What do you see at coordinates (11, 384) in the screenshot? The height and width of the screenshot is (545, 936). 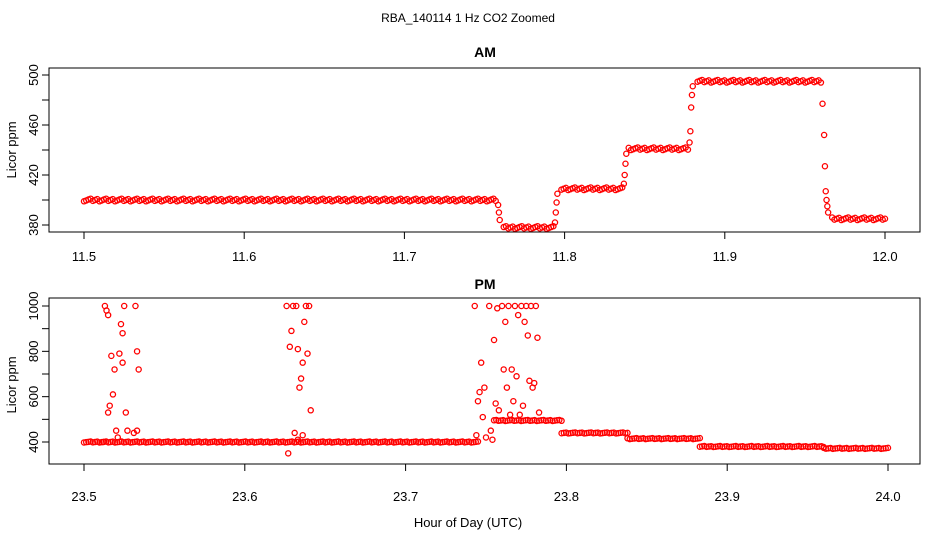 I see `pm-y-axis-label: Licor ppm` at bounding box center [11, 384].